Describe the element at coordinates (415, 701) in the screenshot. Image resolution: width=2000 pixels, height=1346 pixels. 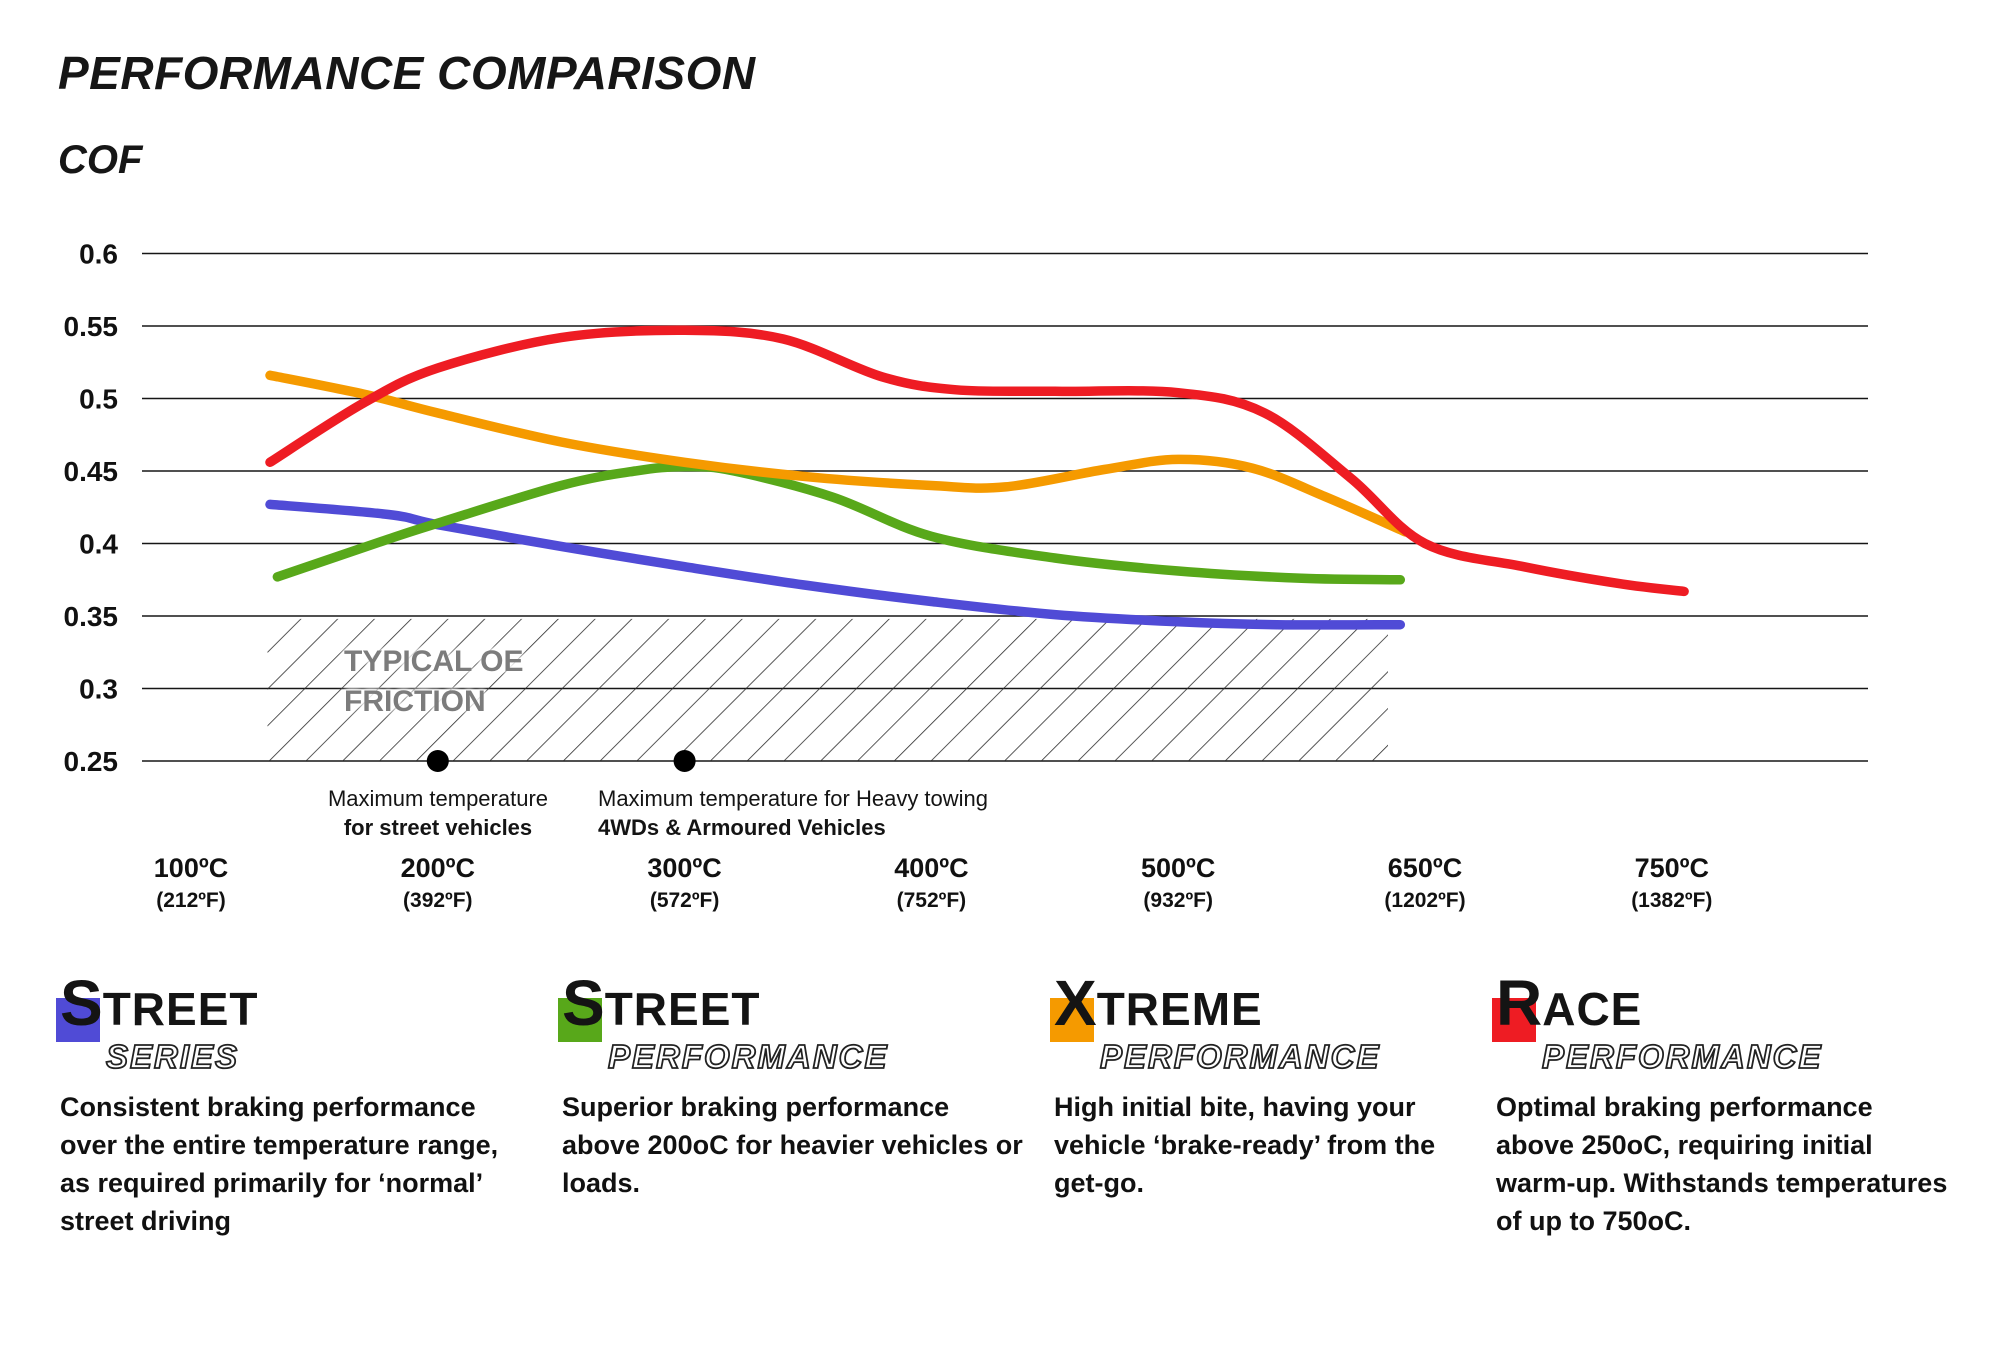
I see `oe-label-line2: FRICTION` at that location.